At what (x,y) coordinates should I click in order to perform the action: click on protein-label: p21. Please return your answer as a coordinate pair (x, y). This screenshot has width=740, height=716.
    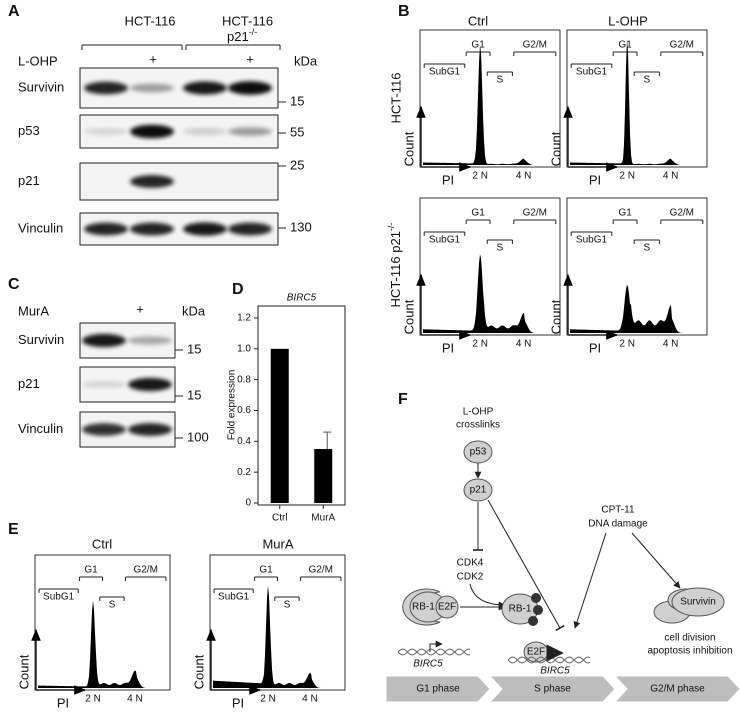
    Looking at the image, I should click on (29, 383).